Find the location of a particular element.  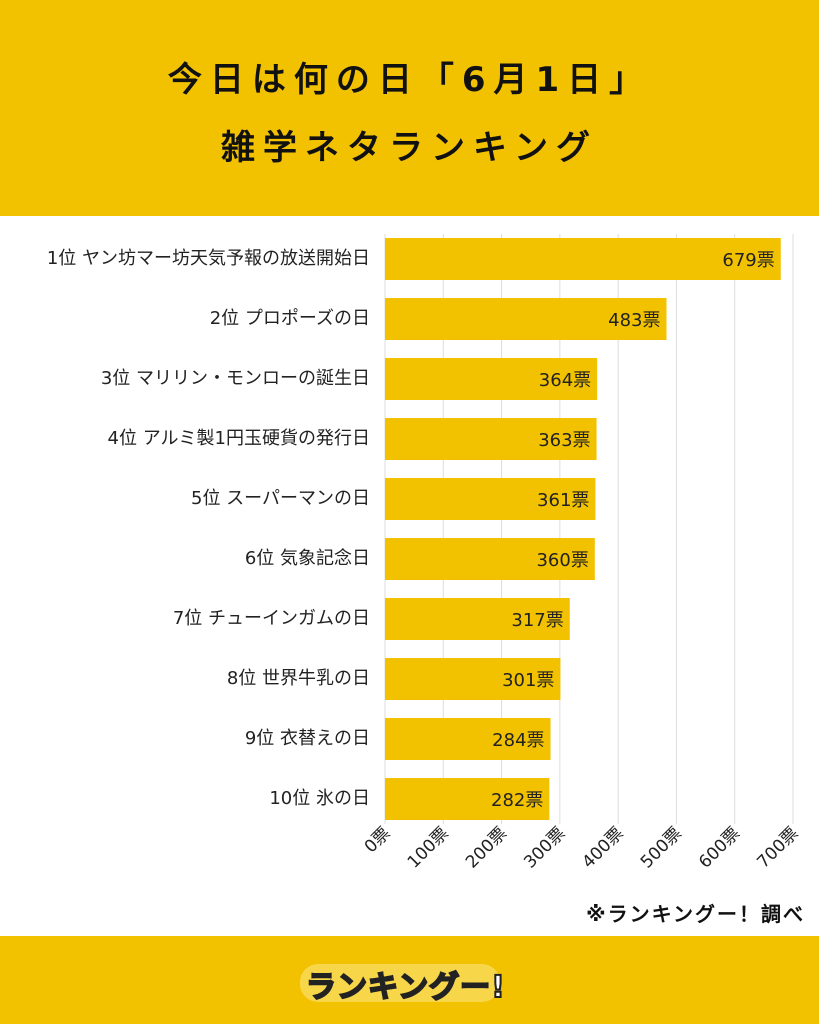

bar-value-label: 282票 is located at coordinates (517, 800).